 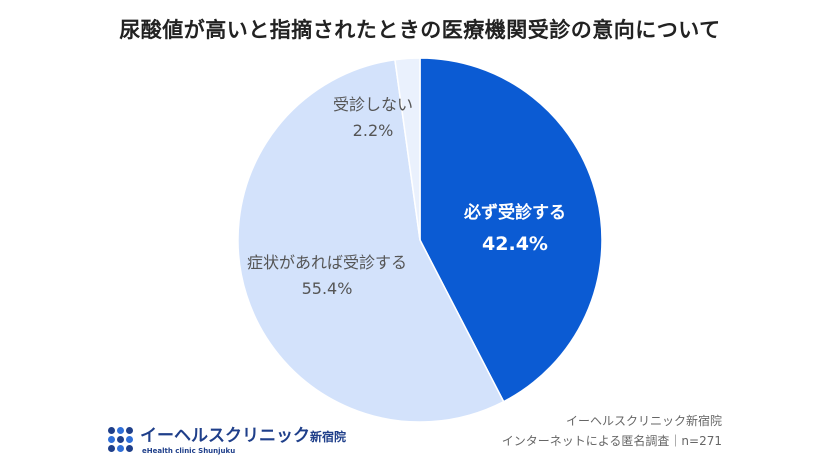 What do you see at coordinates (189, 451) in the screenshot?
I see `logo-english-name: eHealth clinic Shunjuku` at bounding box center [189, 451].